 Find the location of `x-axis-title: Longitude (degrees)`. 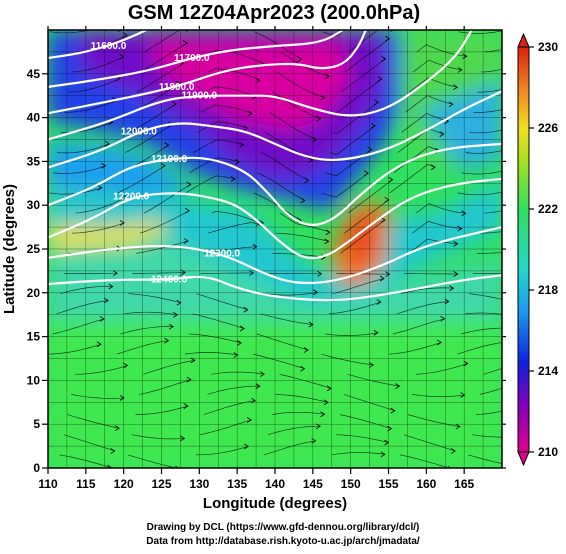

x-axis-title: Longitude (degrees) is located at coordinates (275, 503).